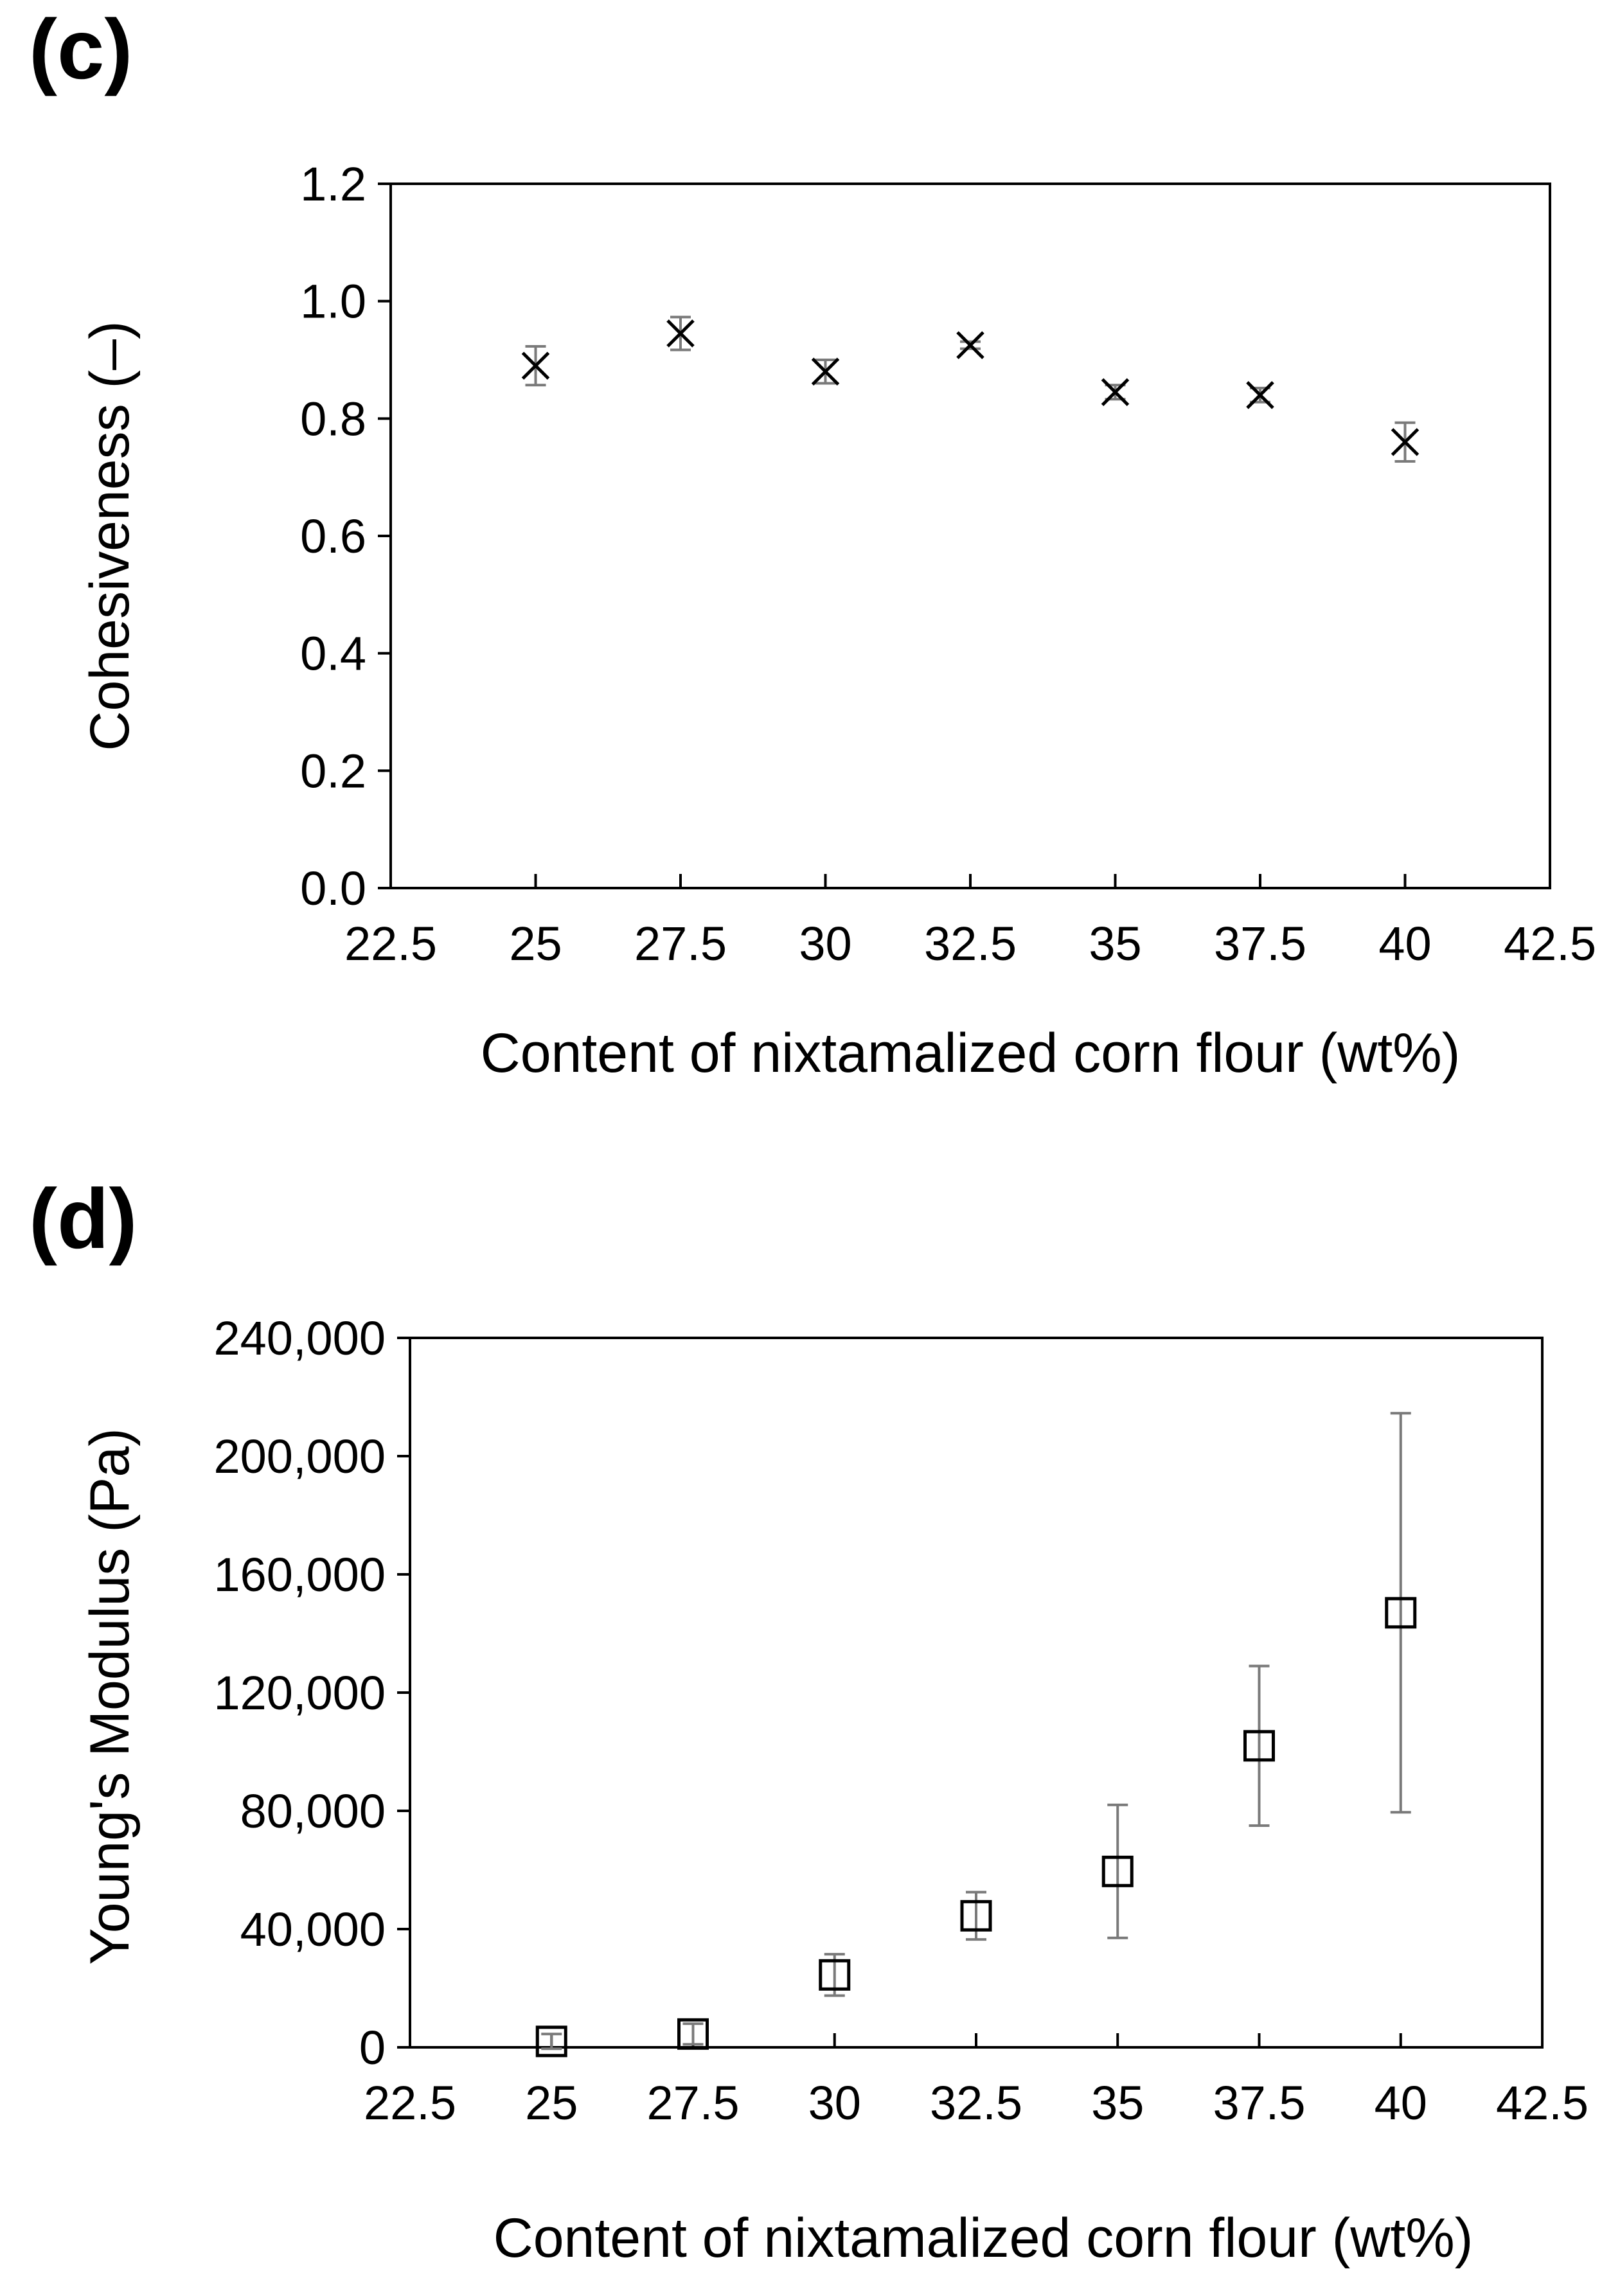  I want to click on y-axis-title: Young's Modulus (Pa), so click(110, 1697).